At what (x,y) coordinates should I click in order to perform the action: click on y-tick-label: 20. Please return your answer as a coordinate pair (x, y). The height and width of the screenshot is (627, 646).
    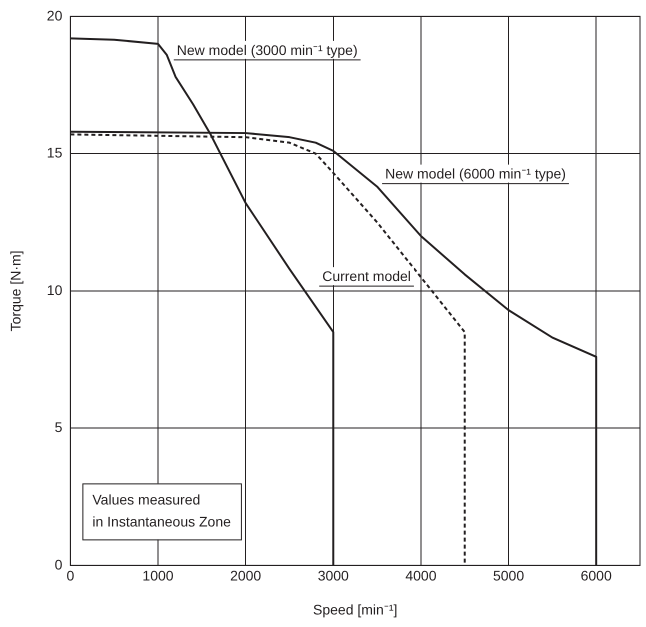
    Looking at the image, I should click on (54, 15).